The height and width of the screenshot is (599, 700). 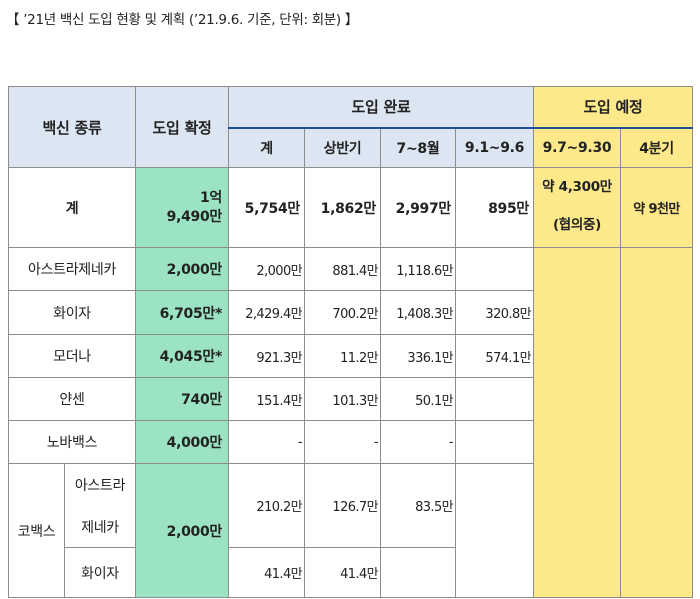 What do you see at coordinates (656, 207) in the screenshot?
I see `total-q4: 약 9천만` at bounding box center [656, 207].